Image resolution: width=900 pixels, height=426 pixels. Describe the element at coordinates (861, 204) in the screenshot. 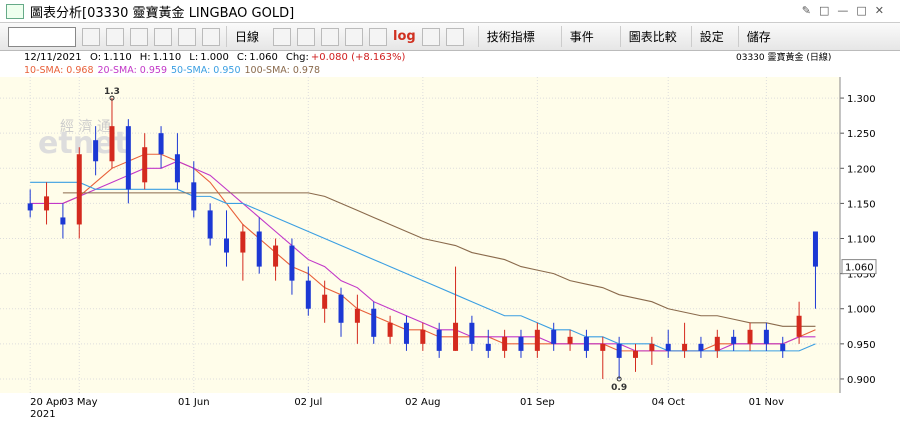

I see `y-tick-label: 1.150` at that location.